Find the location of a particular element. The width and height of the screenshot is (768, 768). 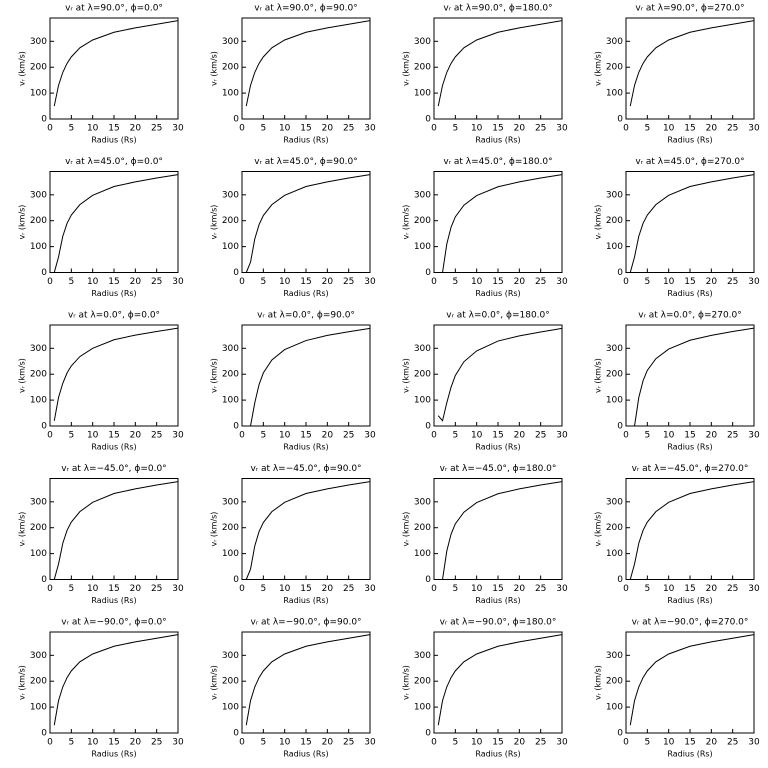

panel-title: vᵣ at λ=0.0°, ϕ=270.0° is located at coordinates (690, 316).